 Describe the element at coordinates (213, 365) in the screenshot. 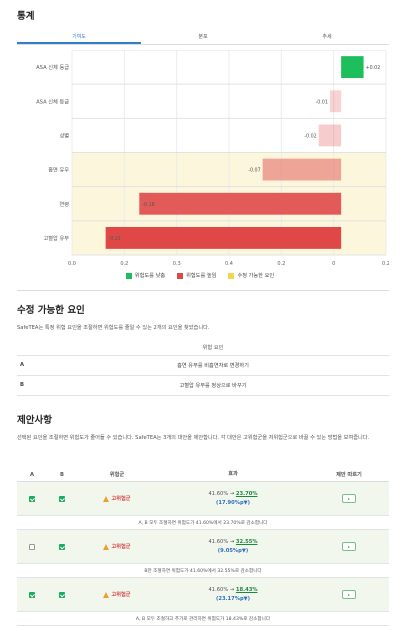

I see `factor-value: 흡연 유무를 비흡연자로 변경하기` at that location.